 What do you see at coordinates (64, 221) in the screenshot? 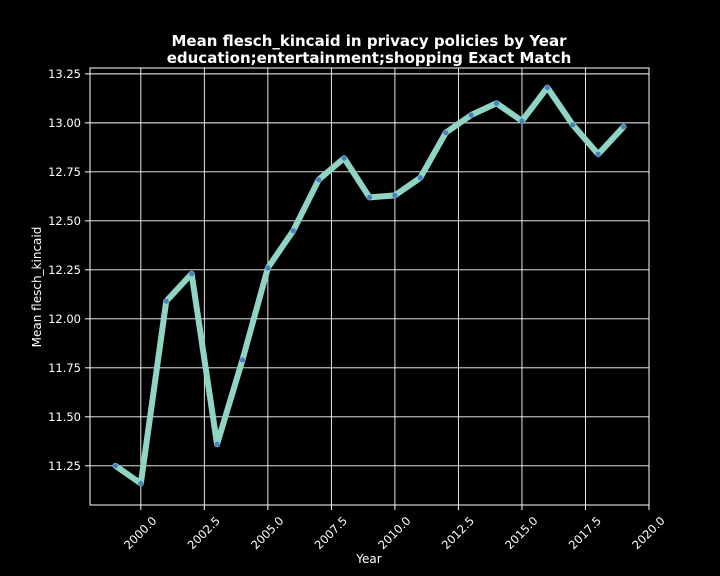
I see `y-tick-label: 12.50` at bounding box center [64, 221].